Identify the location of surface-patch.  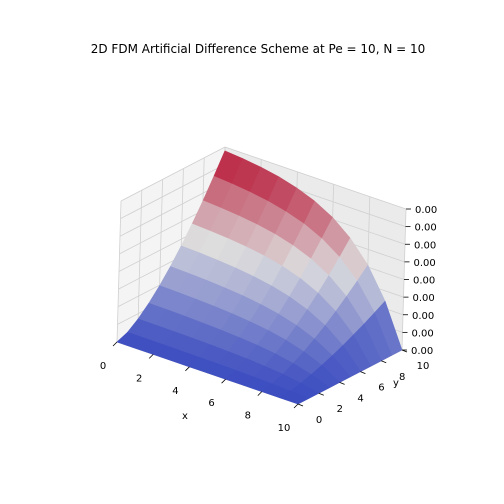
(294, 397).